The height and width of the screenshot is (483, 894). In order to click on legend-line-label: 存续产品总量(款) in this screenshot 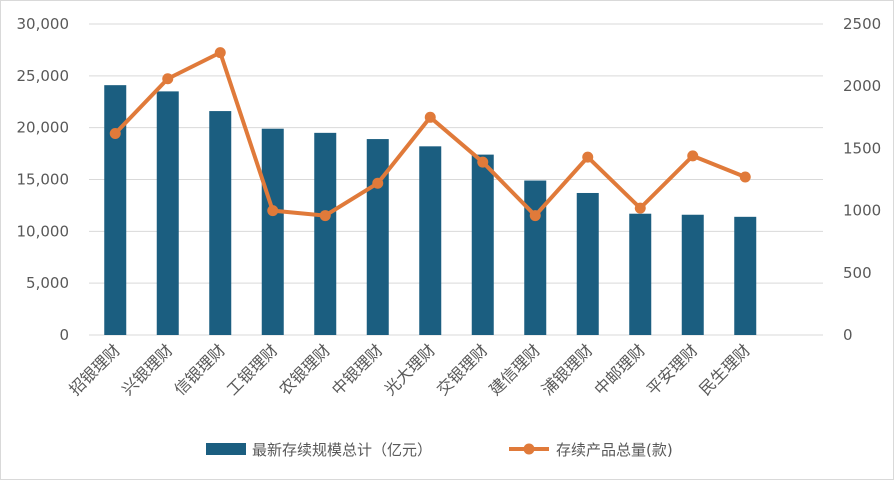, I will do `click(614, 450)`.